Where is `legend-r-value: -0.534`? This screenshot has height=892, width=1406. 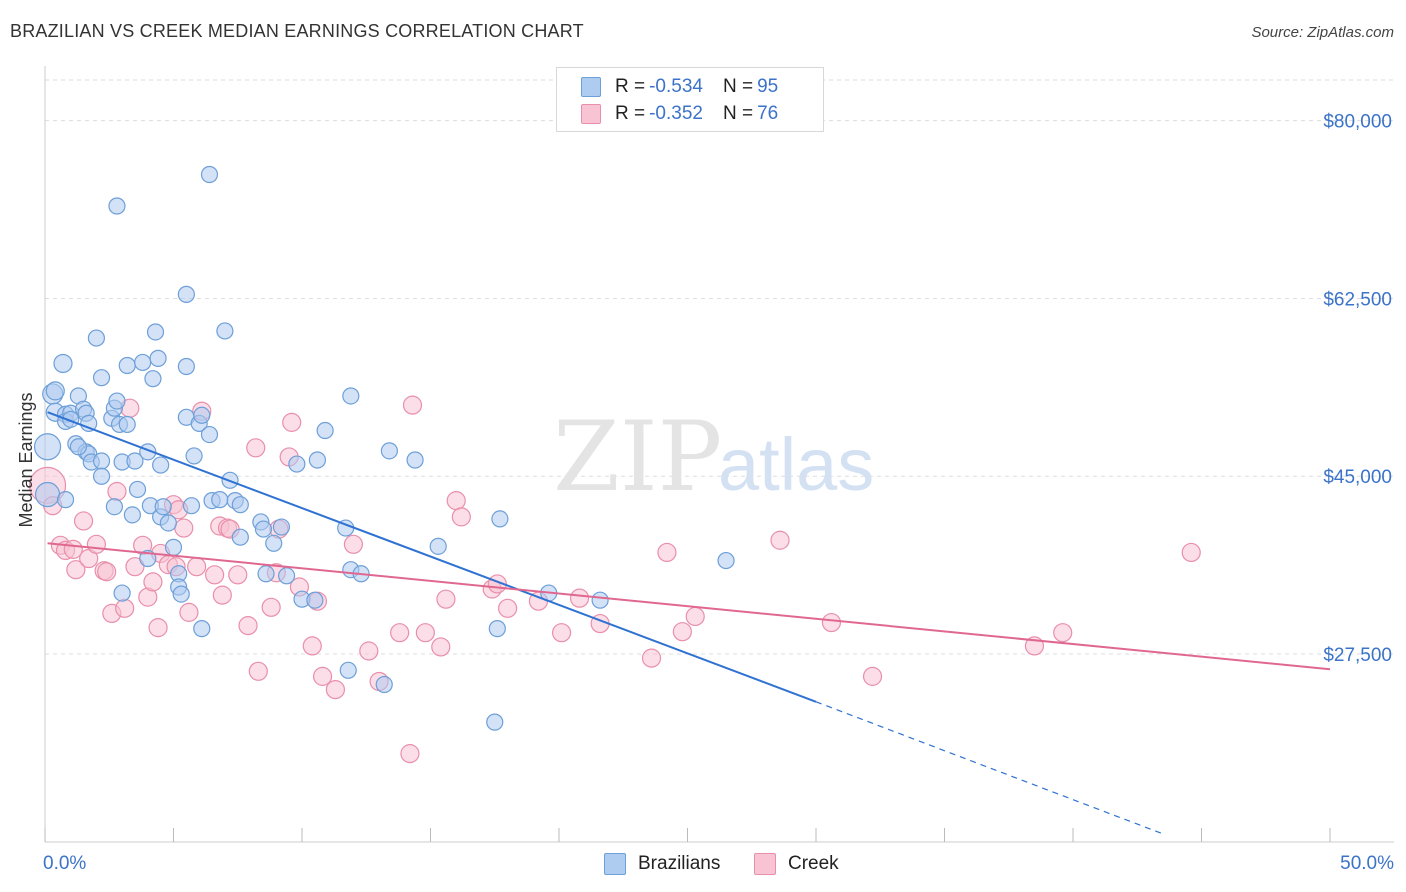 legend-r-value: -0.534 is located at coordinates (676, 86).